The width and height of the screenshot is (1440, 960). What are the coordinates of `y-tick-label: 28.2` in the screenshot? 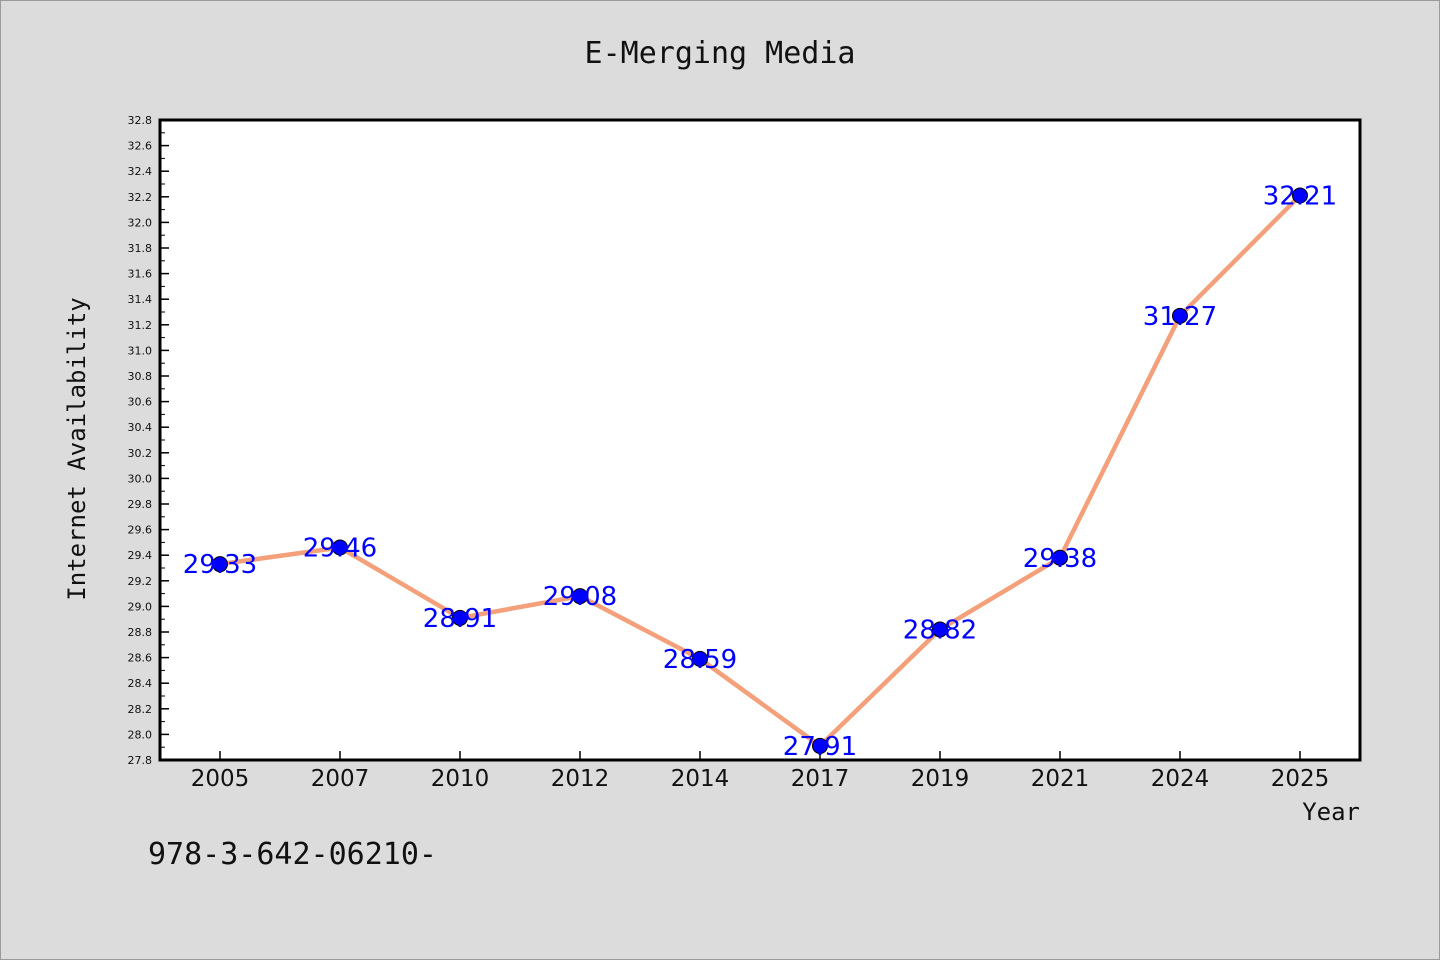 It's located at (140, 709).